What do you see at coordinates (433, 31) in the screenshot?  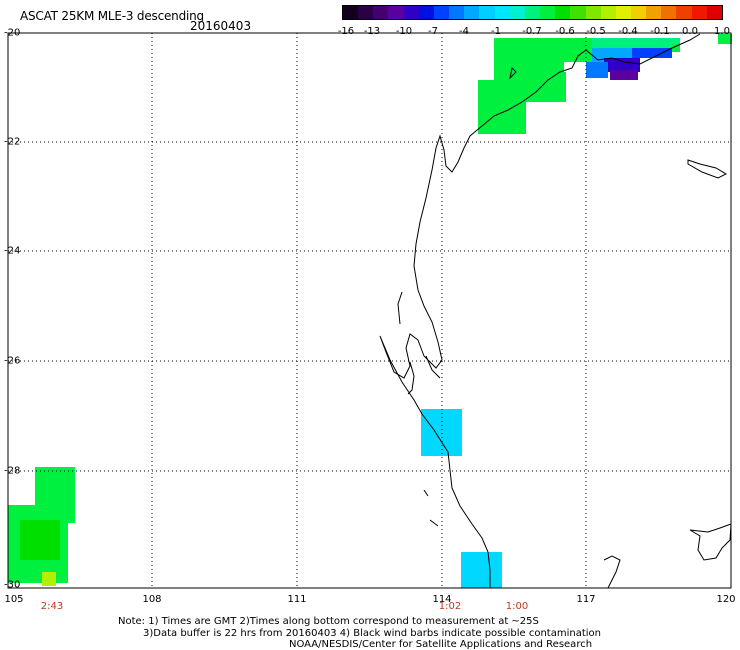 I see `colorbar-label: -7` at bounding box center [433, 31].